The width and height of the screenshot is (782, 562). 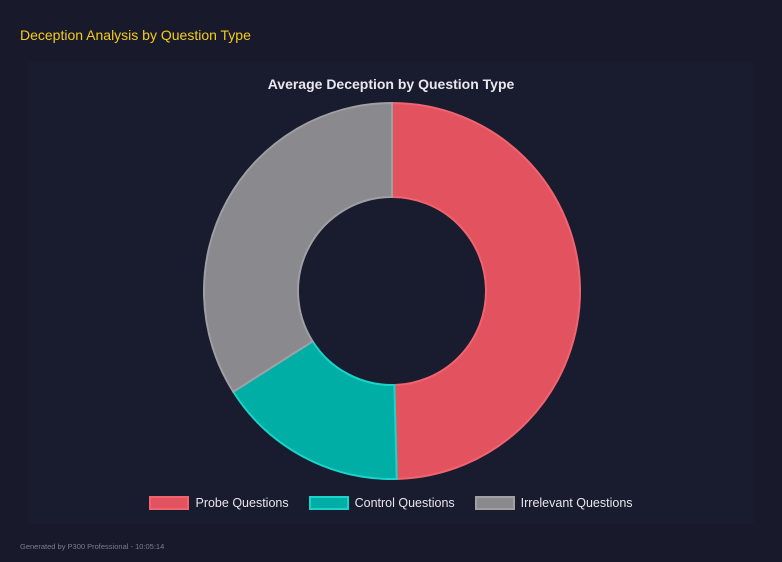 What do you see at coordinates (135, 35) in the screenshot?
I see `page-title: Deception Analysis by Question Type` at bounding box center [135, 35].